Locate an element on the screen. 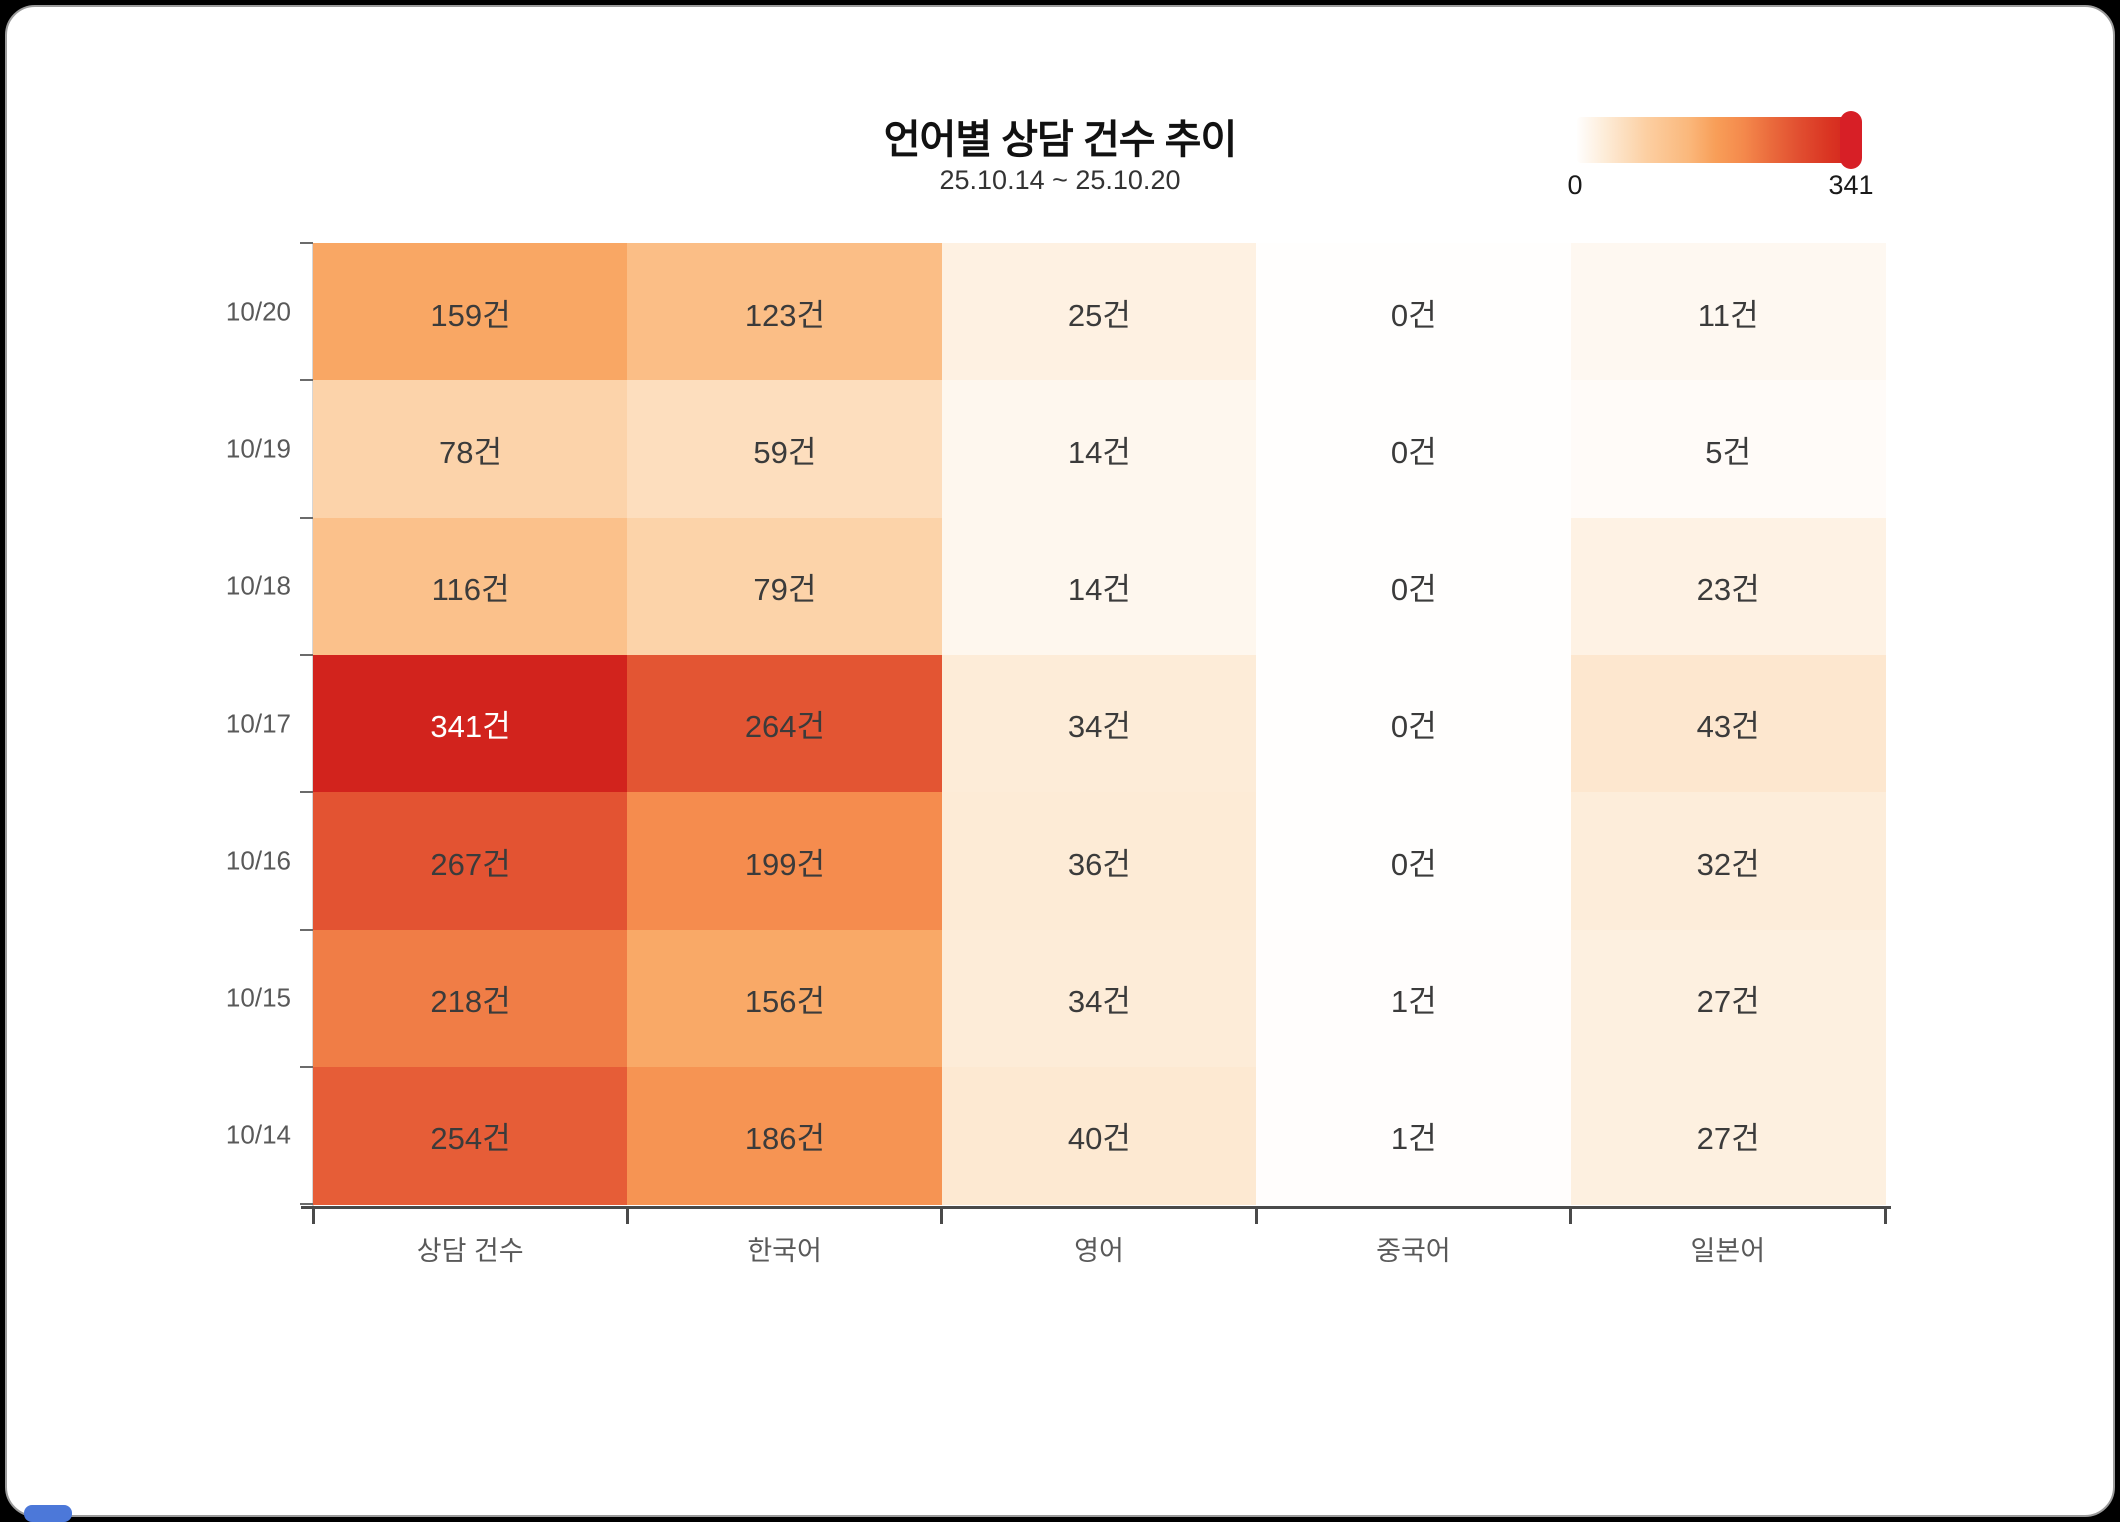  legend-max-label: 341 is located at coordinates (1851, 185).